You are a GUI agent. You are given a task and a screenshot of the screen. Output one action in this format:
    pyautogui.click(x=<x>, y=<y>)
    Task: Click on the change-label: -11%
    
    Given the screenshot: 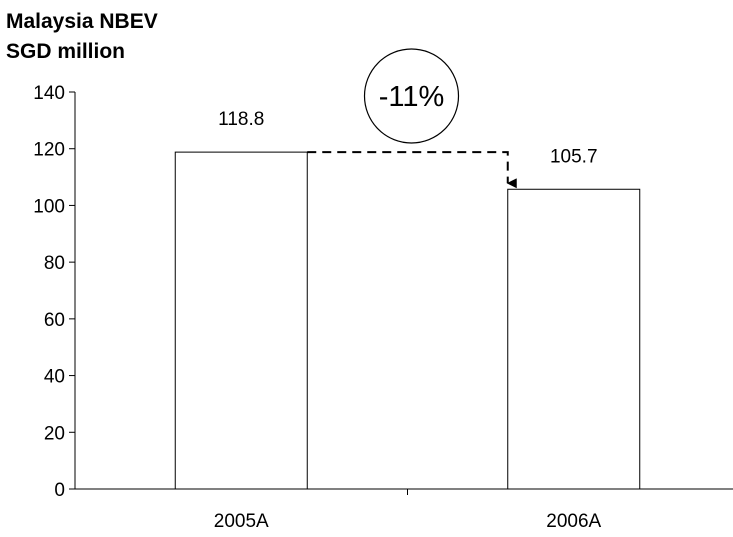 What is the action you would take?
    pyautogui.click(x=412, y=97)
    